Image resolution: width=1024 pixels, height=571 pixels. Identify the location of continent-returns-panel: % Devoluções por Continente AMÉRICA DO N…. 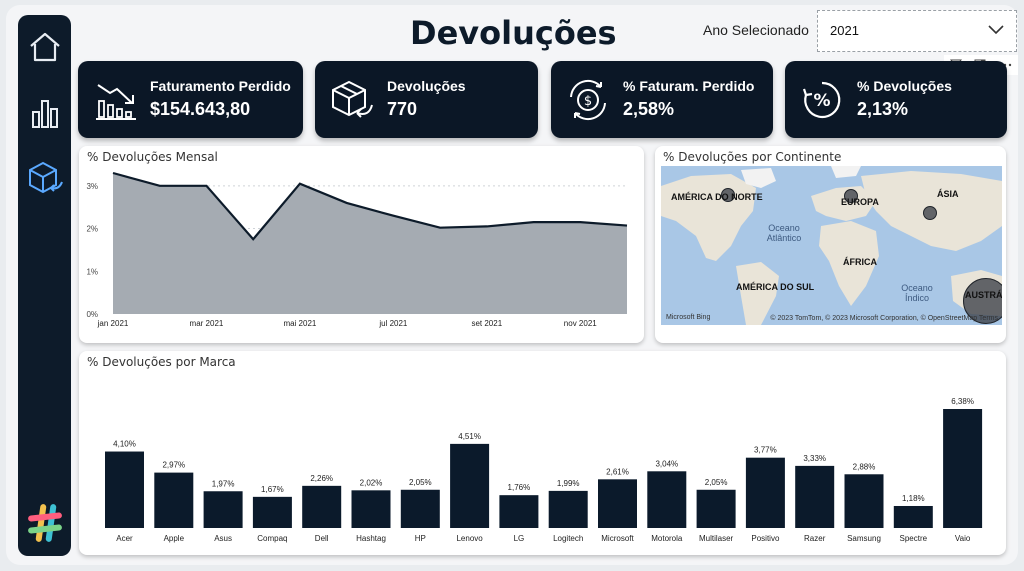
(830, 244).